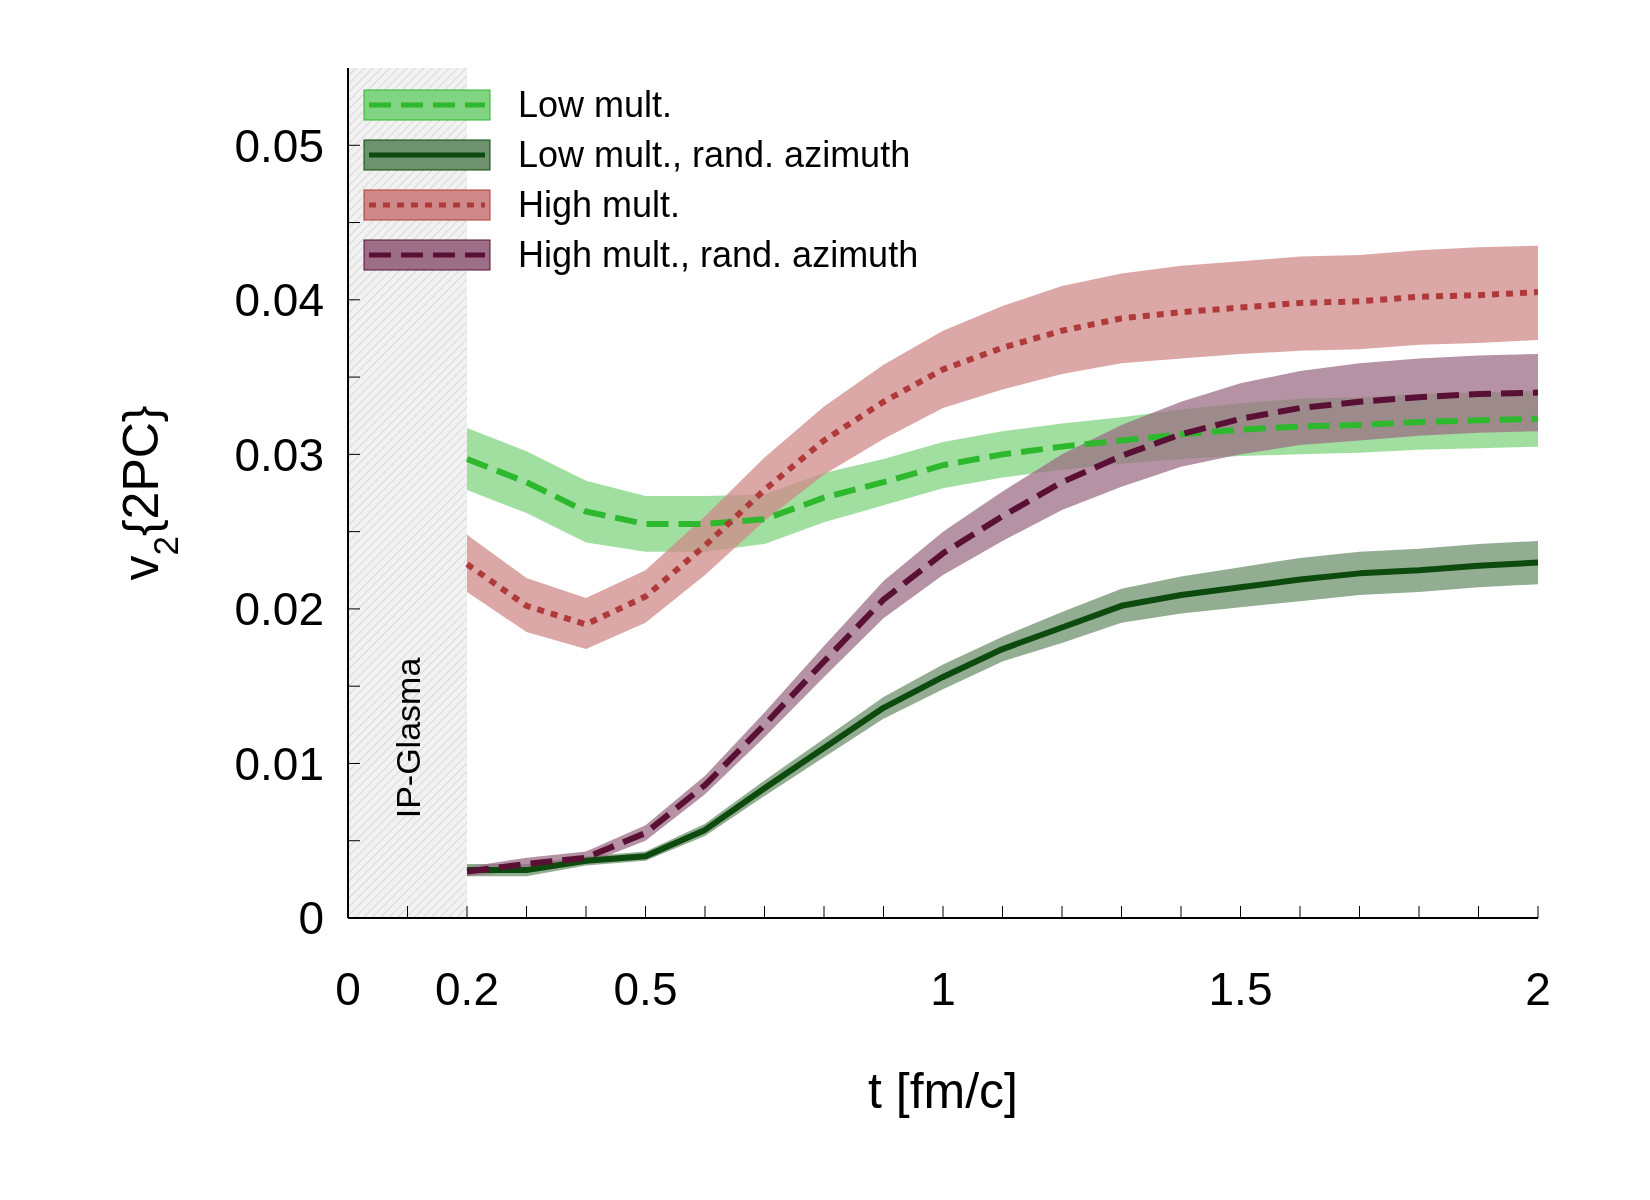  I want to click on x-tick-label: 0, so click(348, 988).